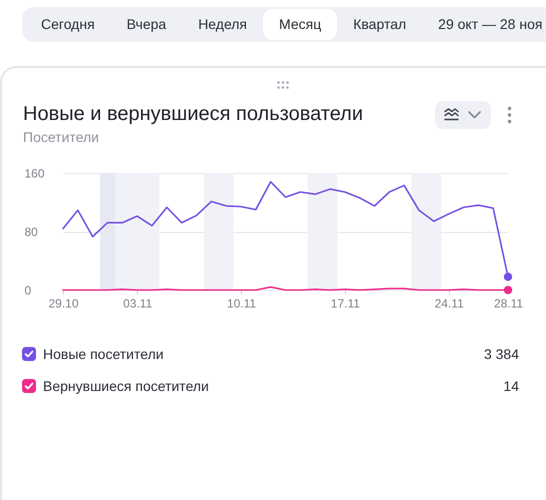 Image resolution: width=546 pixels, height=500 pixels. Describe the element at coordinates (300, 24) in the screenshot. I see `text: Месяц` at that location.